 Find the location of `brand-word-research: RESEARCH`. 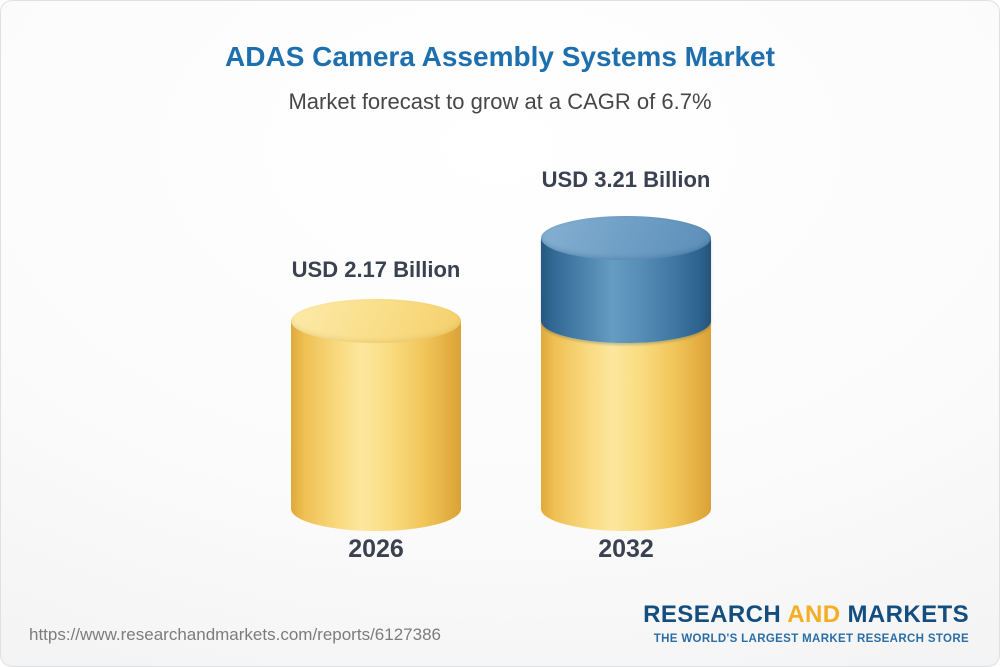

brand-word-research: RESEARCH is located at coordinates (712, 614).